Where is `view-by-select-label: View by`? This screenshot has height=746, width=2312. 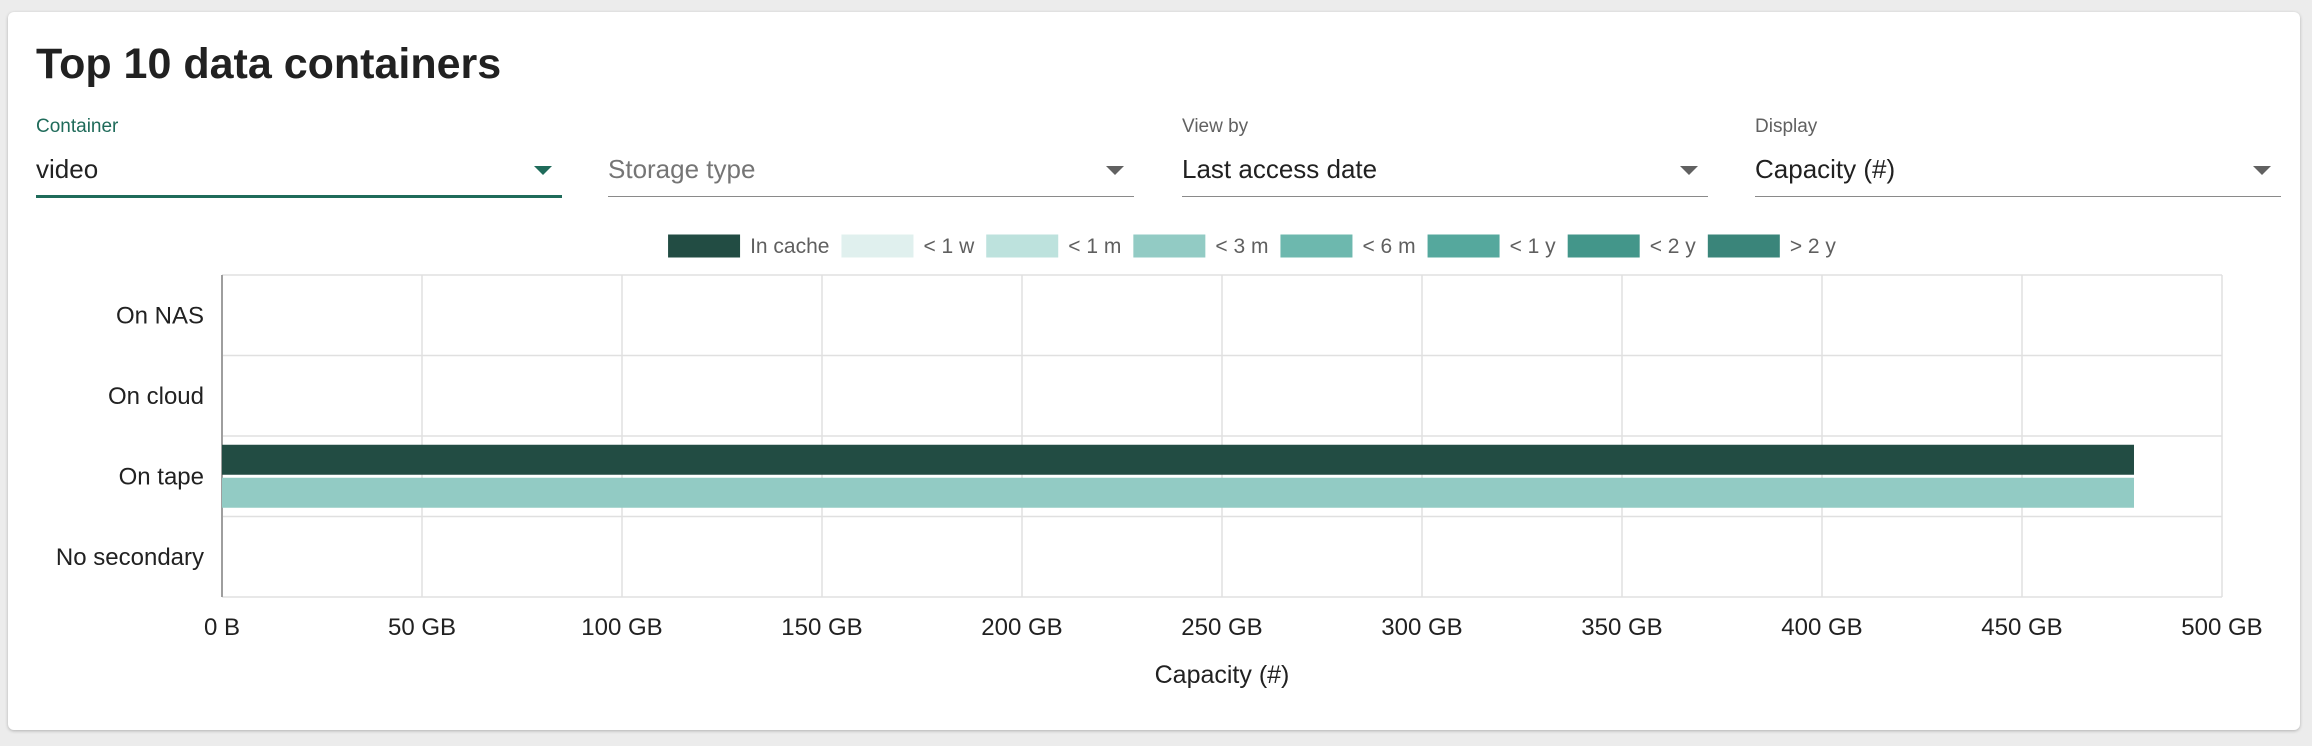
view-by-select-label: View by is located at coordinates (1215, 126).